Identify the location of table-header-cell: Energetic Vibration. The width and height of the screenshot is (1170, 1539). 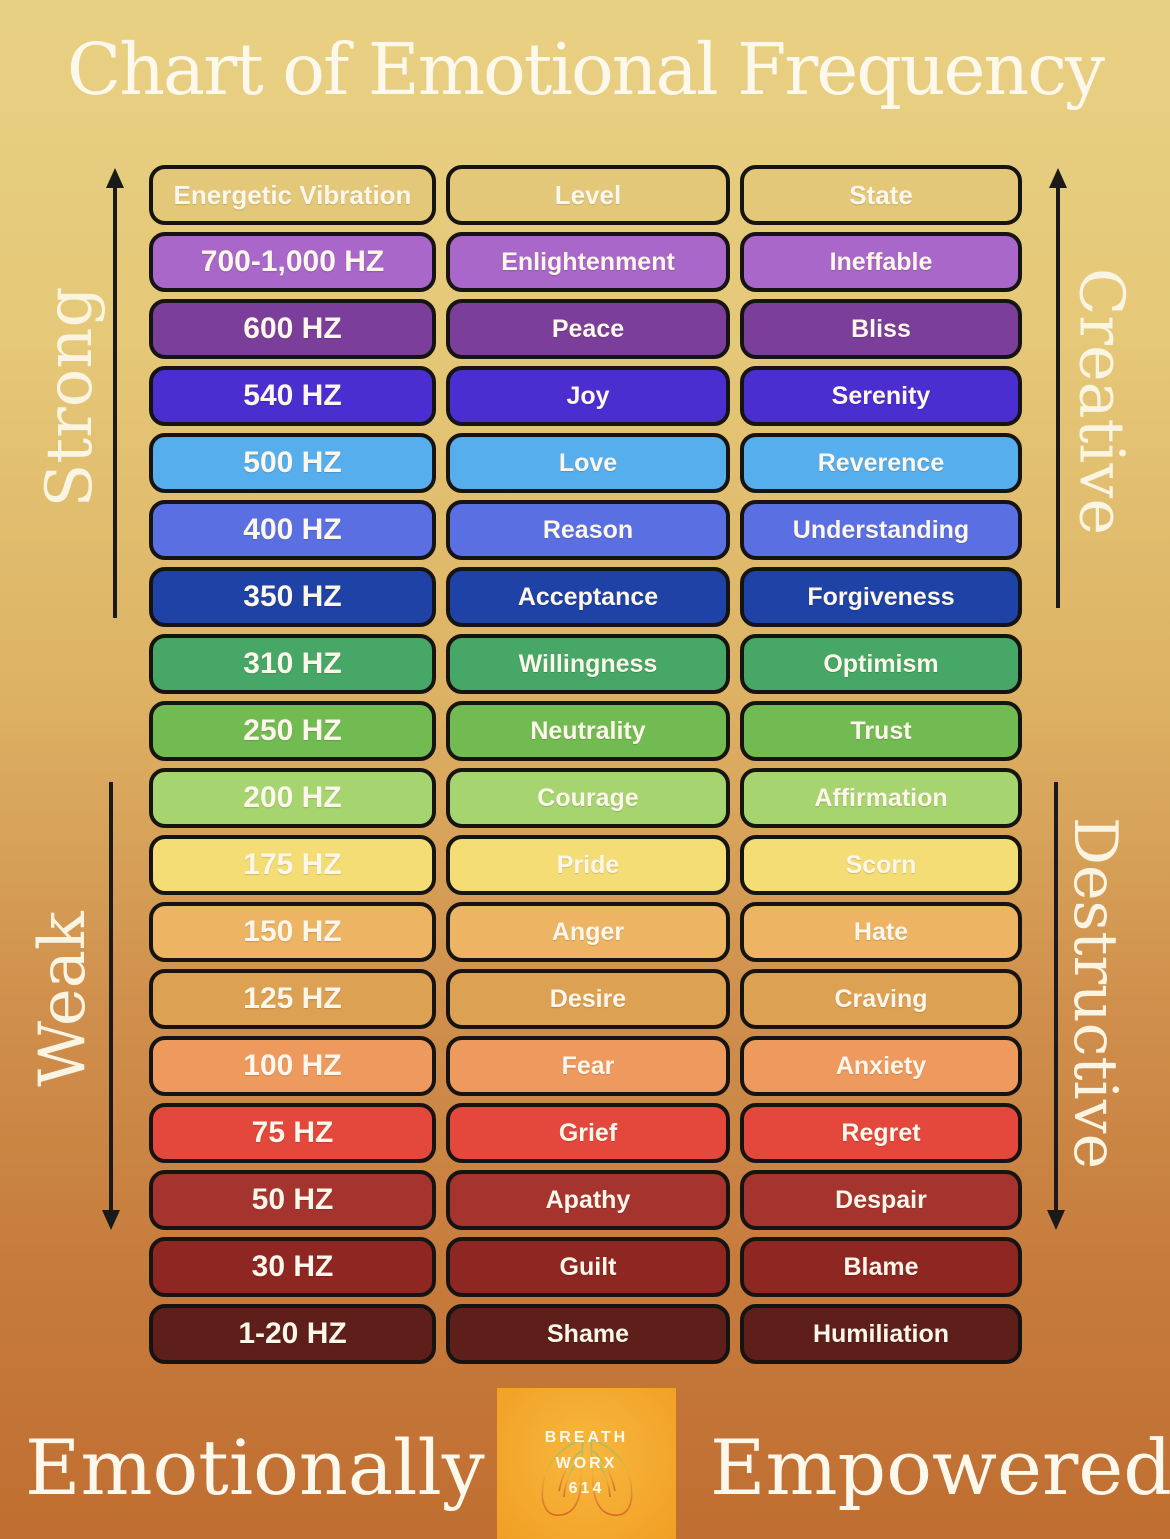
(292, 195).